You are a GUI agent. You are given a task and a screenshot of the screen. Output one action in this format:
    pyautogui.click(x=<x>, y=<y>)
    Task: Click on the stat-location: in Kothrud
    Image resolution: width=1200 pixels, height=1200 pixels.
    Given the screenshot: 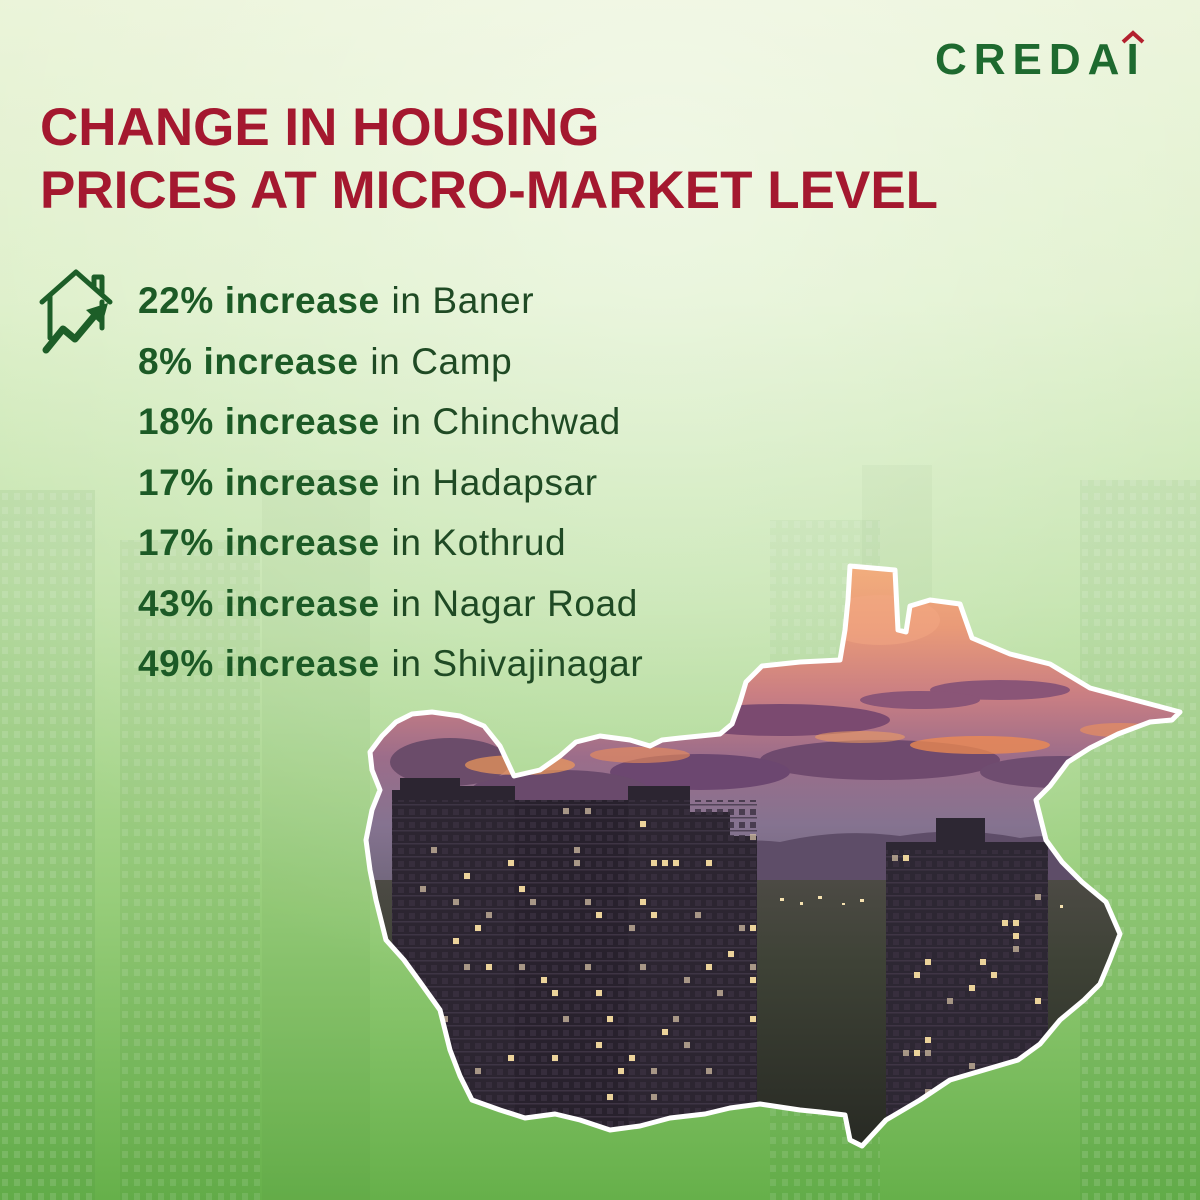 What is the action you would take?
    pyautogui.click(x=479, y=542)
    